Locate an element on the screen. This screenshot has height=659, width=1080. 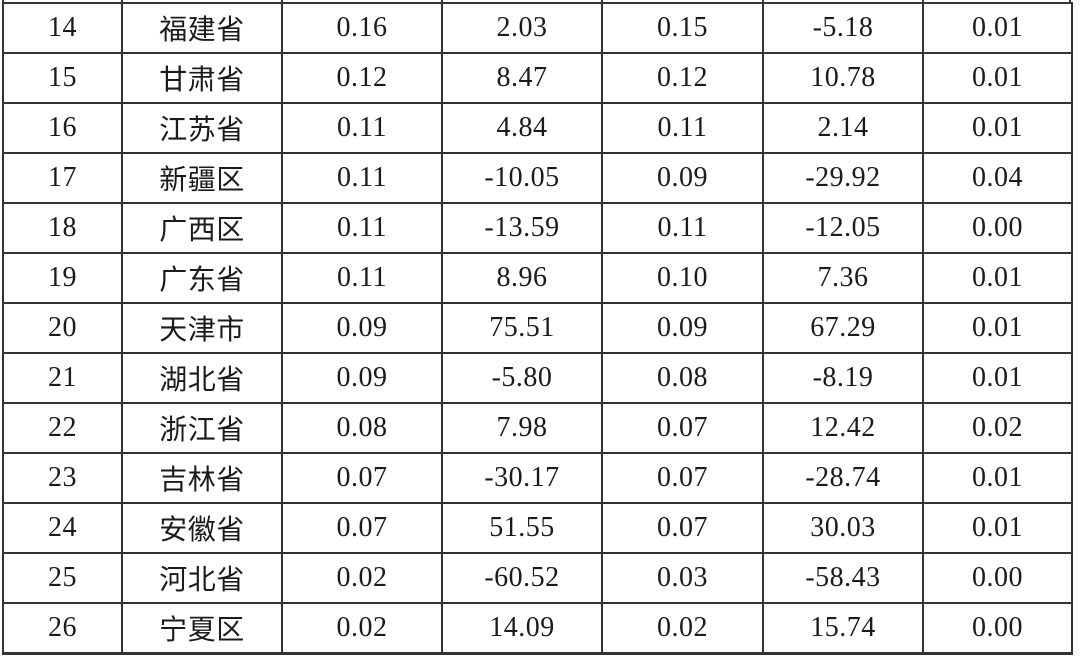
value-cell: 30.03 is located at coordinates (843, 528).